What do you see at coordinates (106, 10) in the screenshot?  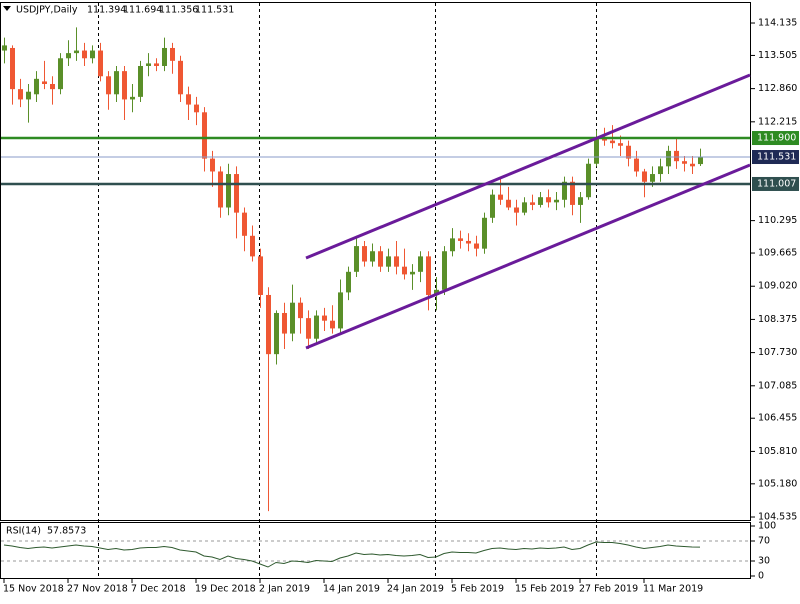 I see `ohlc-open: 111.394` at bounding box center [106, 10].